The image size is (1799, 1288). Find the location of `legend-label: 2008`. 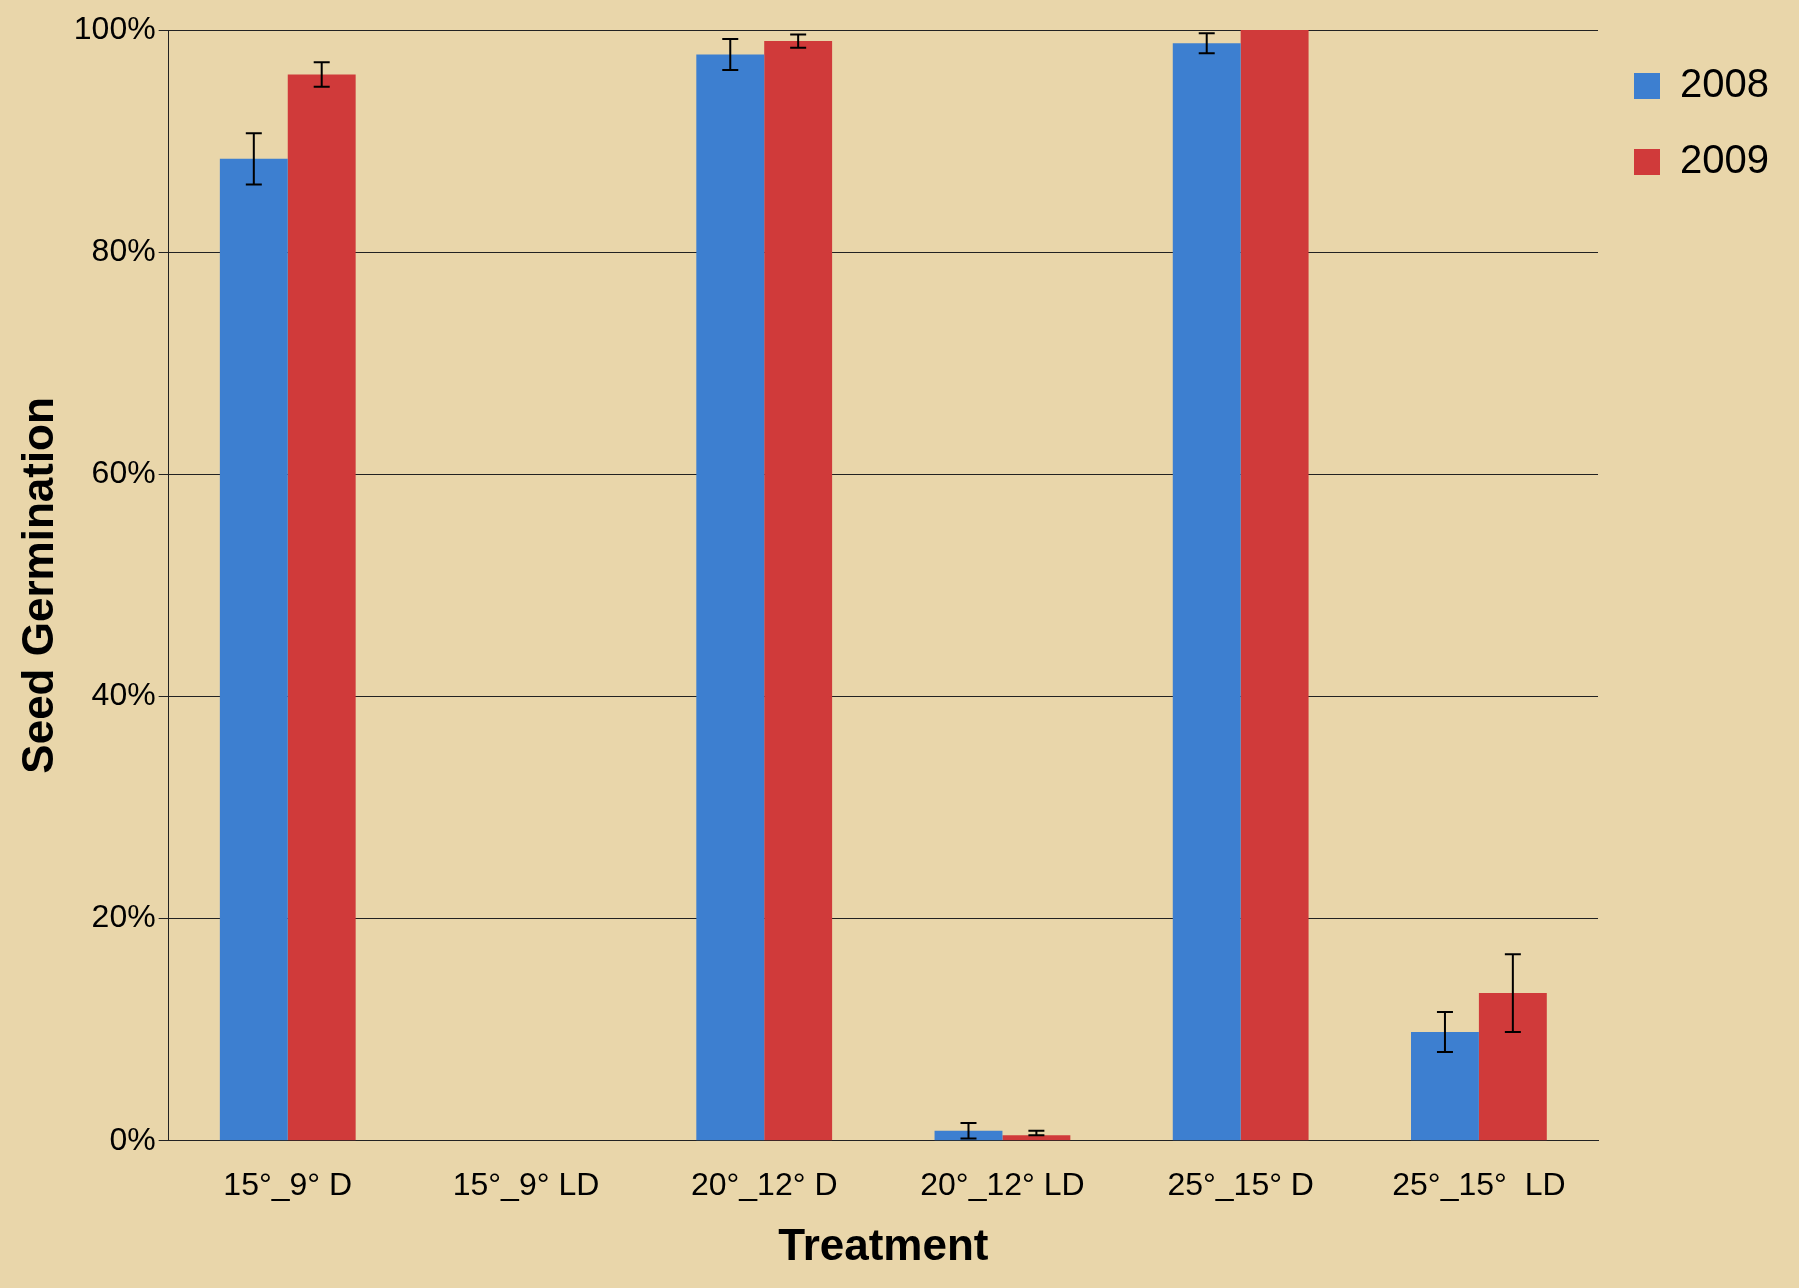

legend-label: 2008 is located at coordinates (1724, 83).